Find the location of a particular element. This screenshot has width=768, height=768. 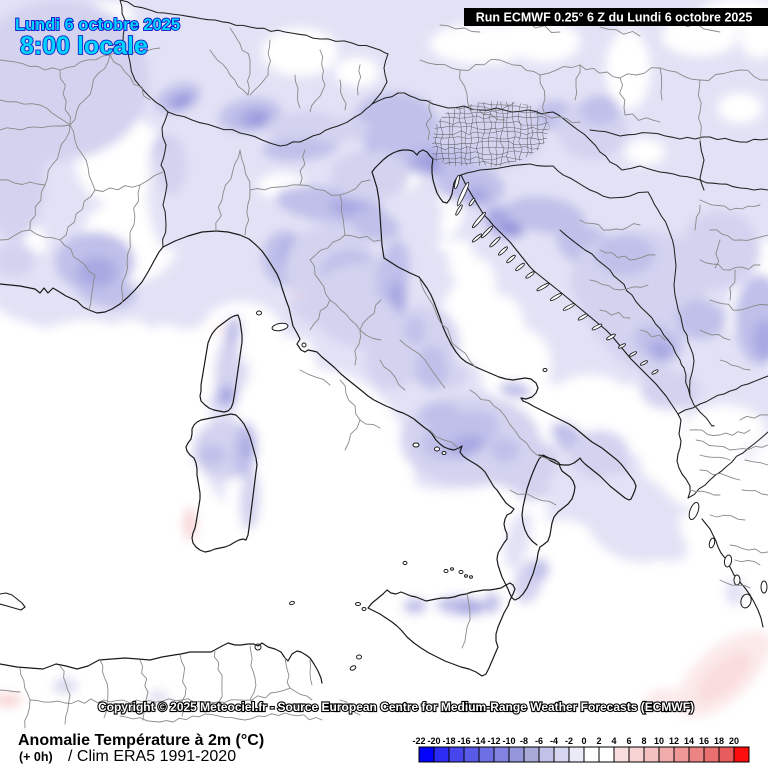

svg-text: 8 is located at coordinates (643, 741).